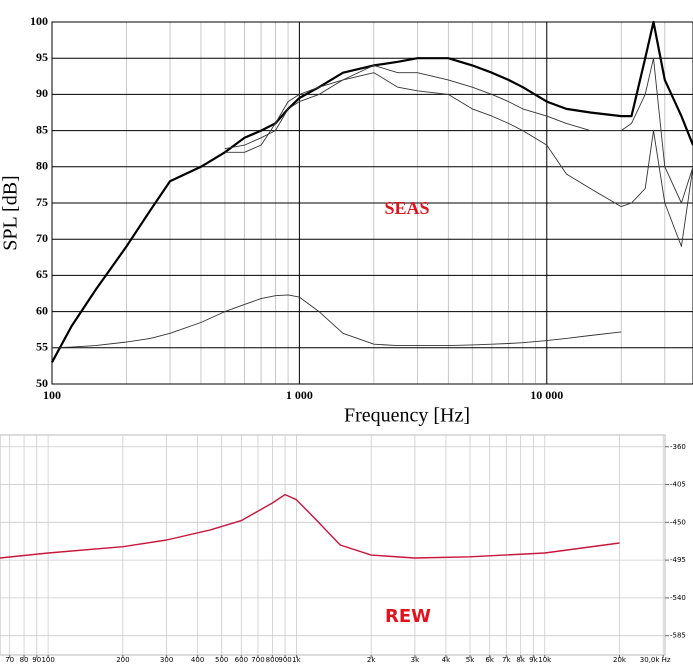 This screenshot has height=664, width=693. I want to click on x-tick-label: 10k, so click(545, 660).